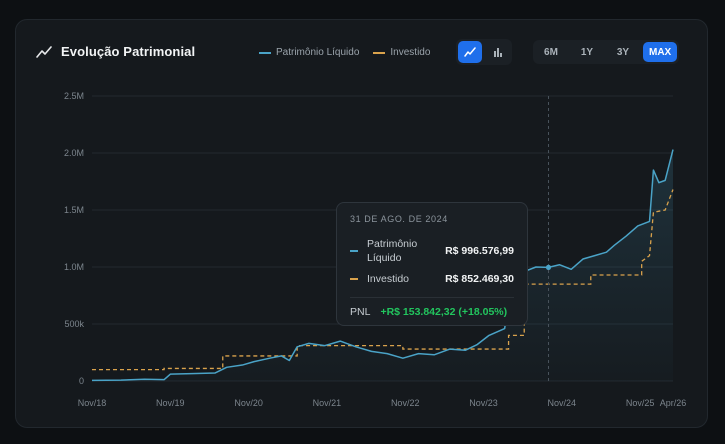  I want to click on range-6m-button: 6M, so click(551, 52).